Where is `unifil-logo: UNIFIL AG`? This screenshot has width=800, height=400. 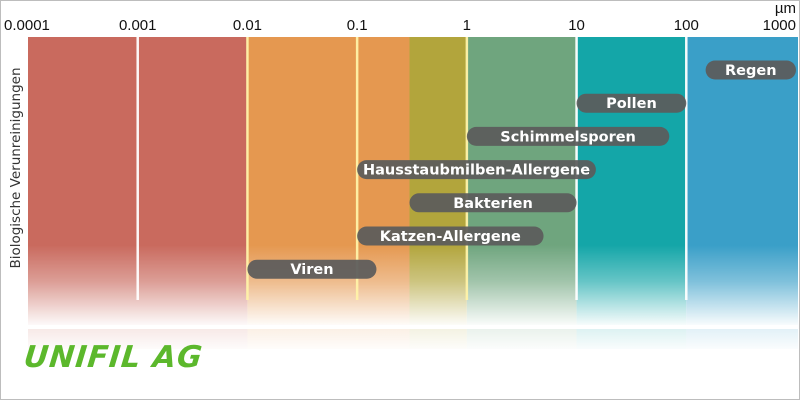 unifil-logo: UNIFIL AG is located at coordinates (113, 357).